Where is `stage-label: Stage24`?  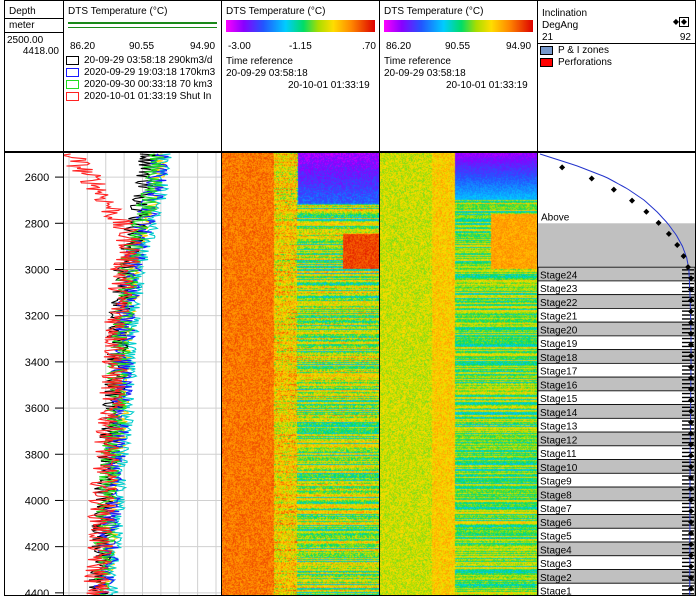
stage-label: Stage24 is located at coordinates (559, 275).